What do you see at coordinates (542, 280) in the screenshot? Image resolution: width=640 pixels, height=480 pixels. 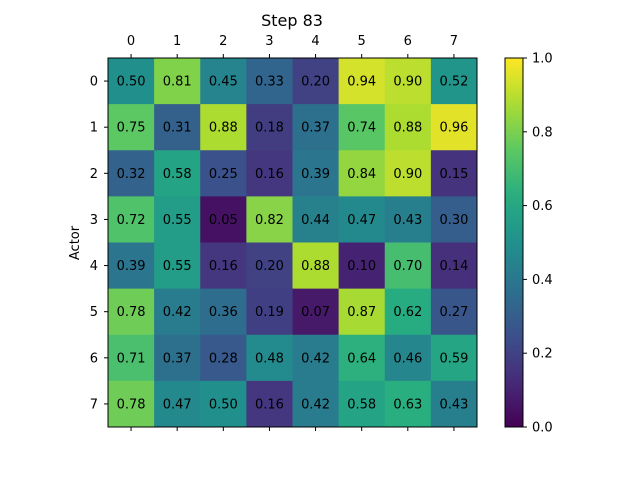 I see `colorbar-tick-label: 0.4` at bounding box center [542, 280].